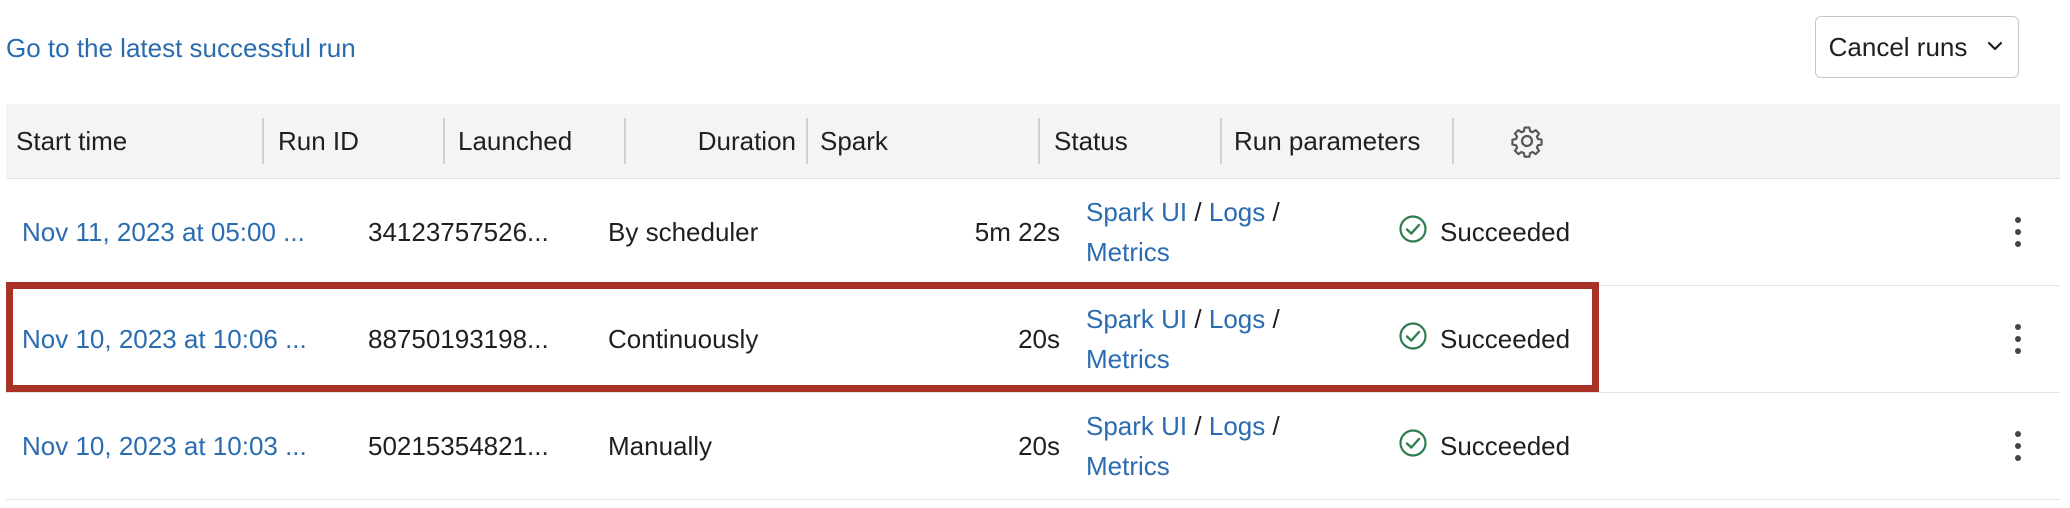 This screenshot has height=508, width=2070. I want to click on launched-by: Continuously, so click(683, 338).